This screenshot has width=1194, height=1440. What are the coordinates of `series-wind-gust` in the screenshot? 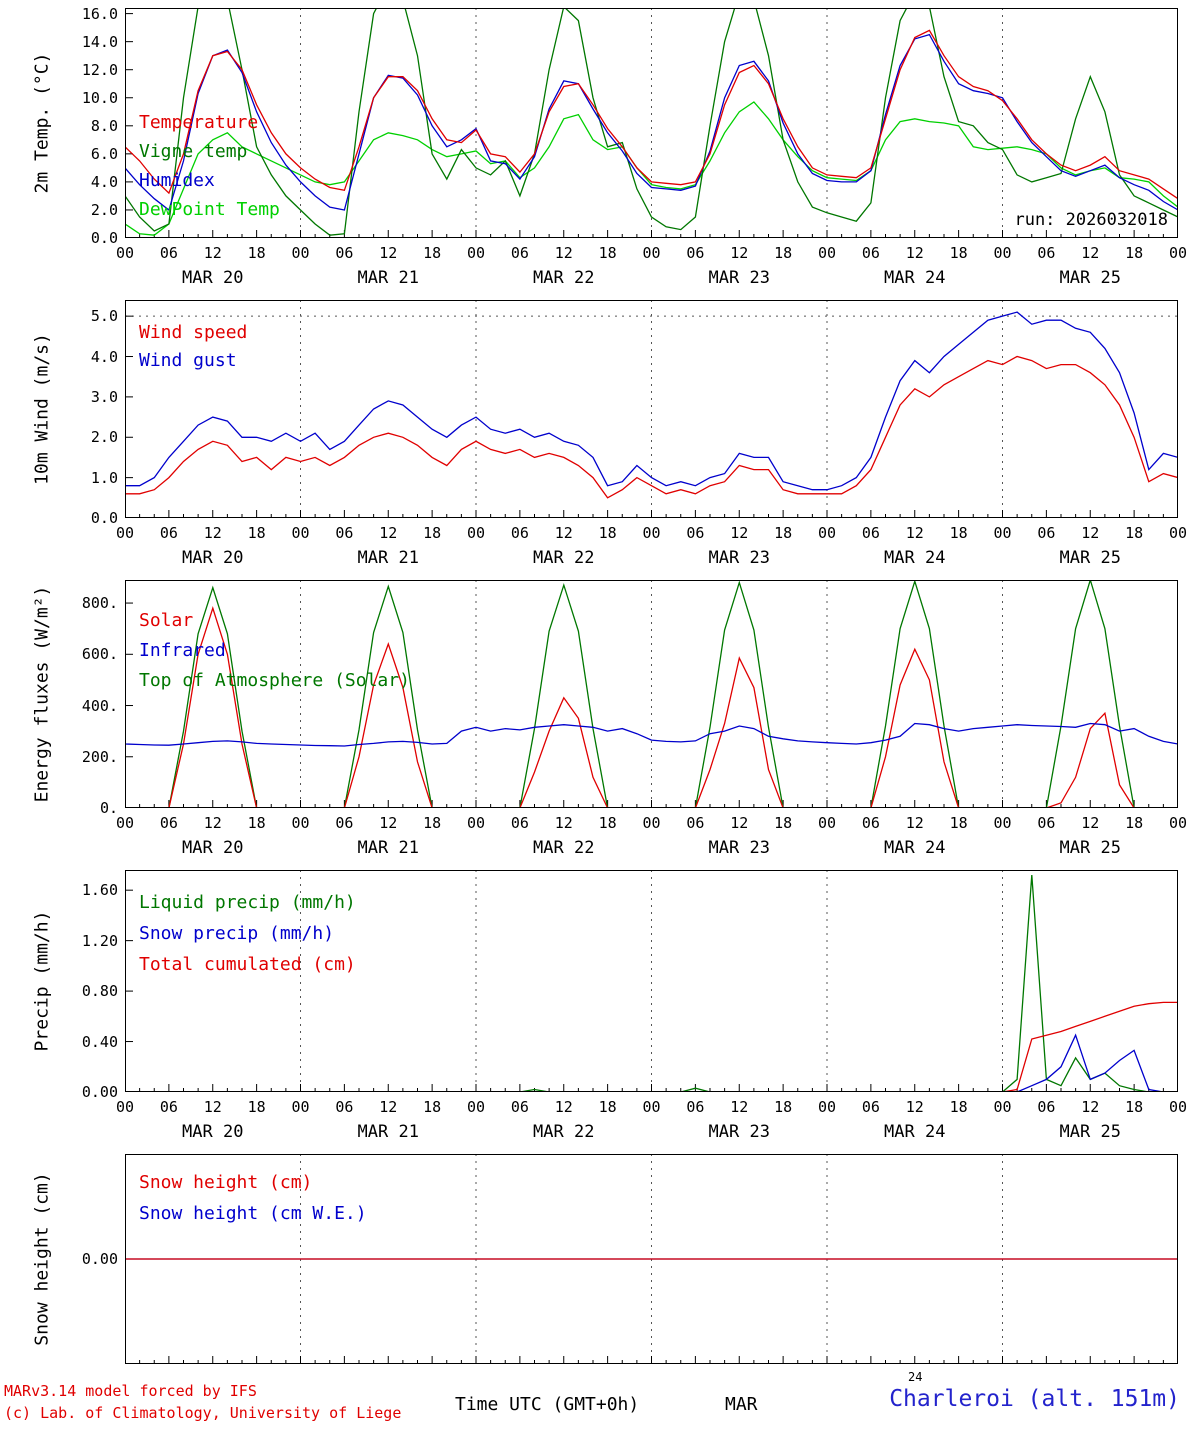 It's located at (651, 401).